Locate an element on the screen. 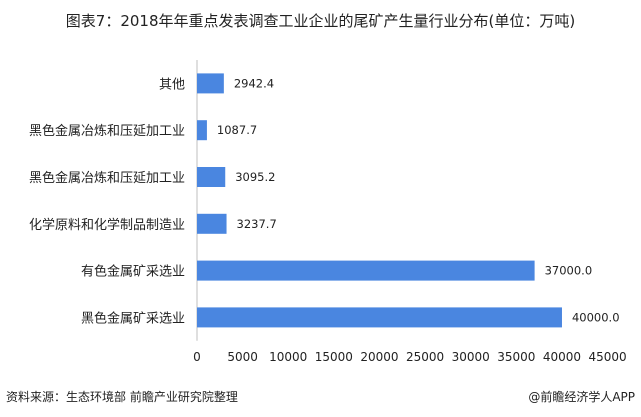  source-note: 资料来源：生态环境部 前瞻产业研究院整理 is located at coordinates (122, 397).